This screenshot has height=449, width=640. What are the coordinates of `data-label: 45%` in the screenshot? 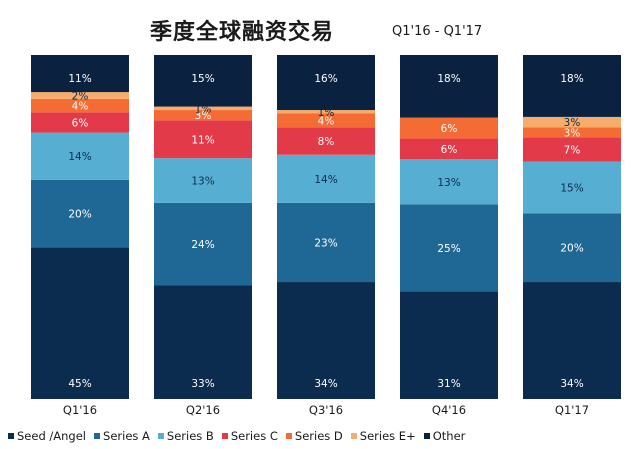 It's located at (79, 384).